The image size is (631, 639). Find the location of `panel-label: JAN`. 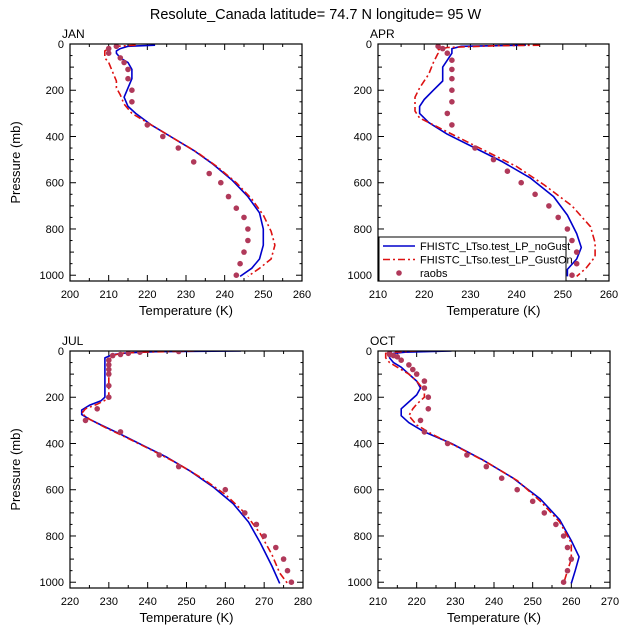

panel-label: JAN is located at coordinates (73, 34).